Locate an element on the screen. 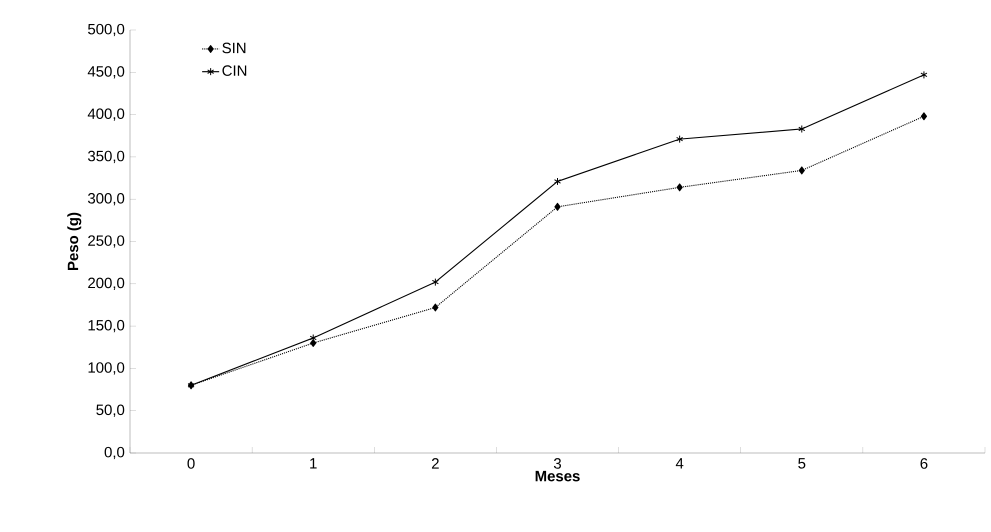 The width and height of the screenshot is (991, 532). x-axis-title: Meses is located at coordinates (558, 476).